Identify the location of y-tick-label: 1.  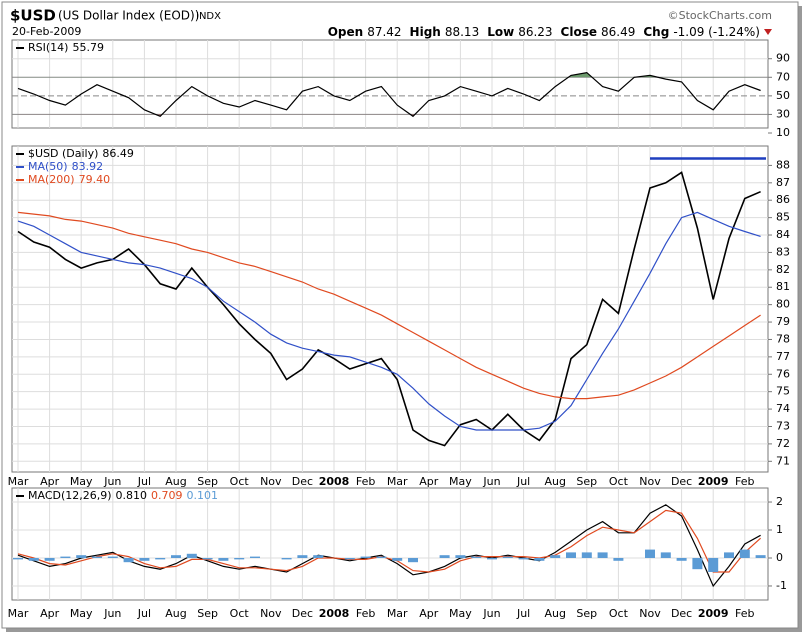
(779, 529).